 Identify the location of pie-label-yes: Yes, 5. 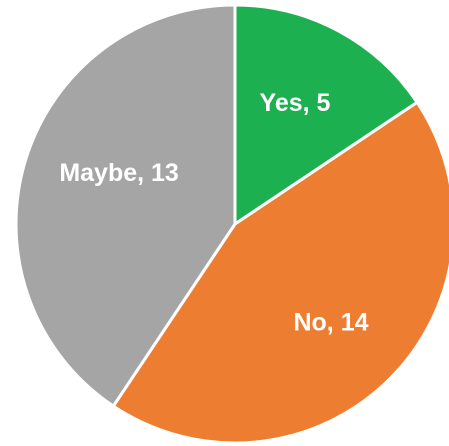
(295, 103).